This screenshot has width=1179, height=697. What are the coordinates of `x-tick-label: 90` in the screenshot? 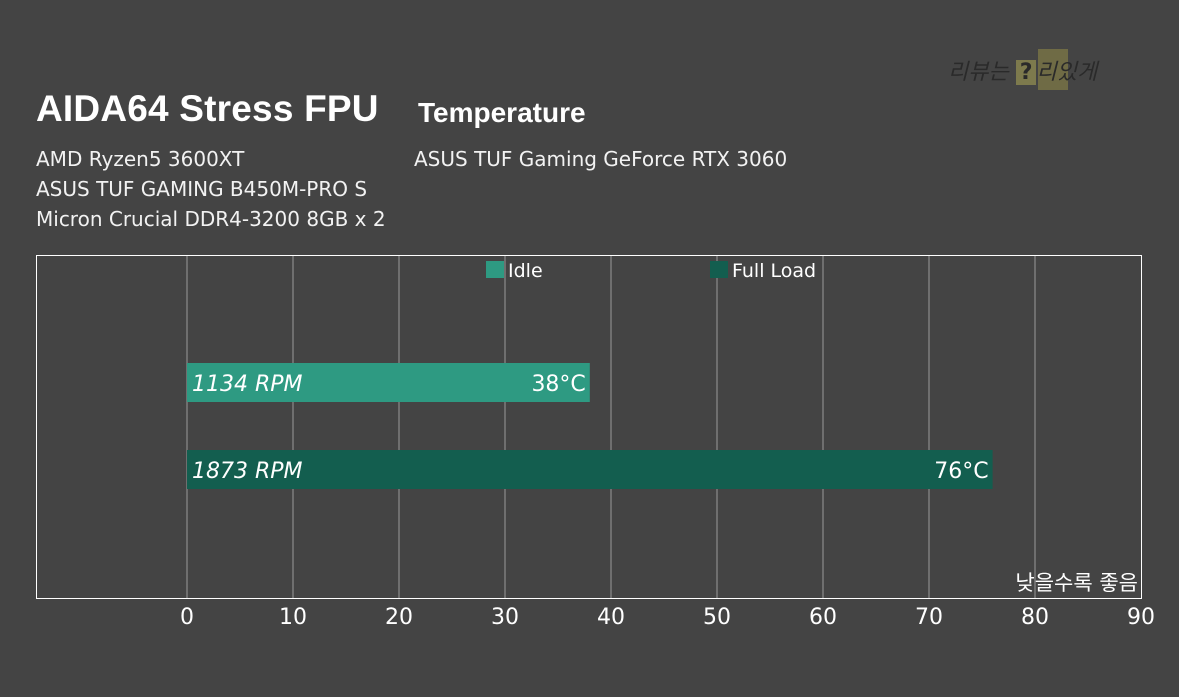 It's located at (1141, 617).